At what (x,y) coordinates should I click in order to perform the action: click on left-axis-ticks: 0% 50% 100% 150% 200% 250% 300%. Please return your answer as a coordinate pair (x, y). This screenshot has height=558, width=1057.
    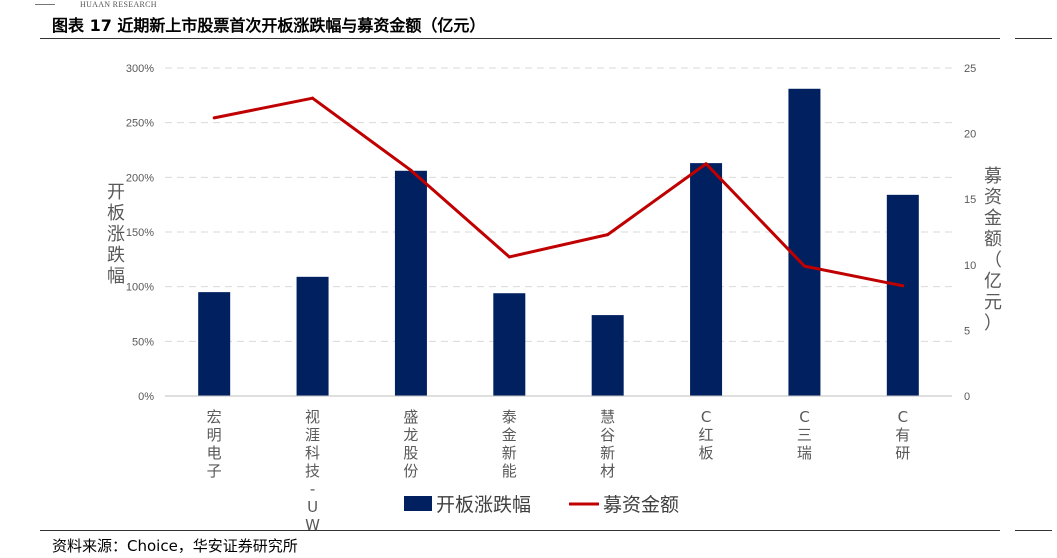
    Looking at the image, I should click on (140, 233).